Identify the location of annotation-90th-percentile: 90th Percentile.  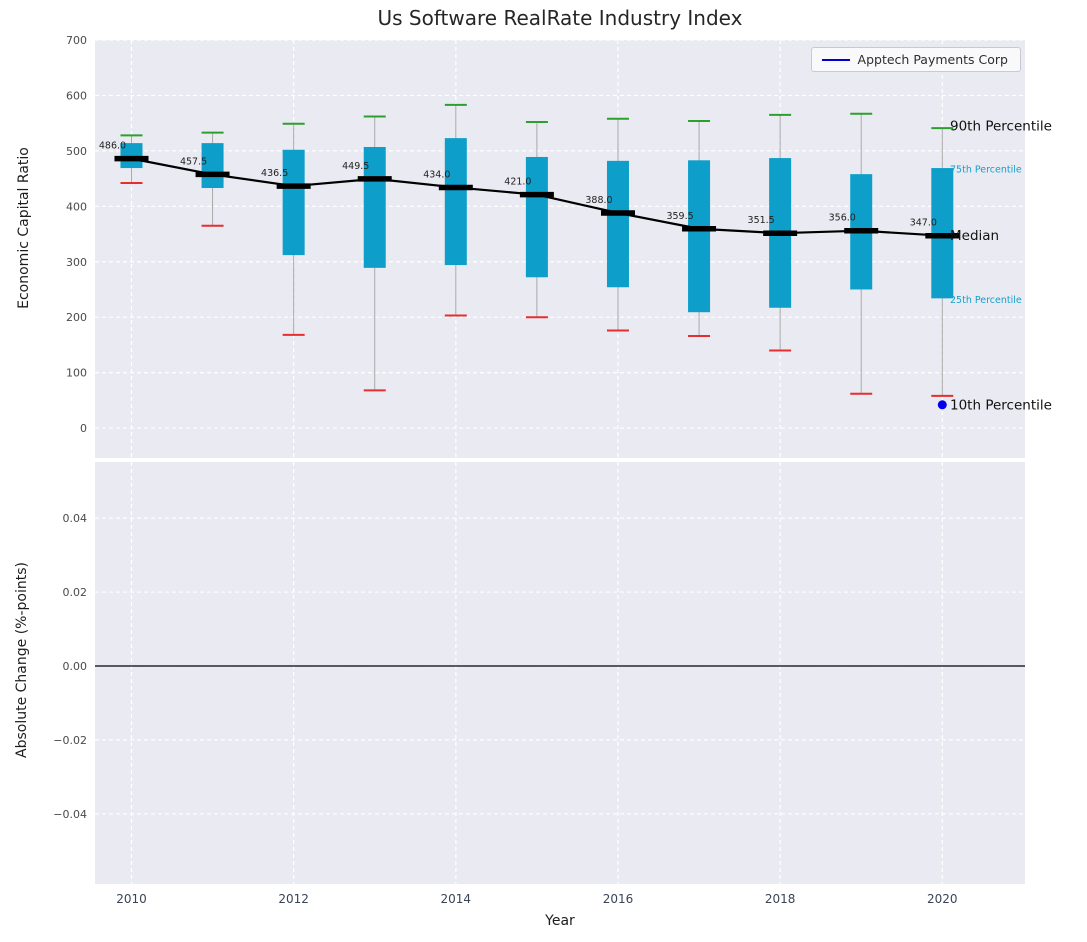
(1001, 126).